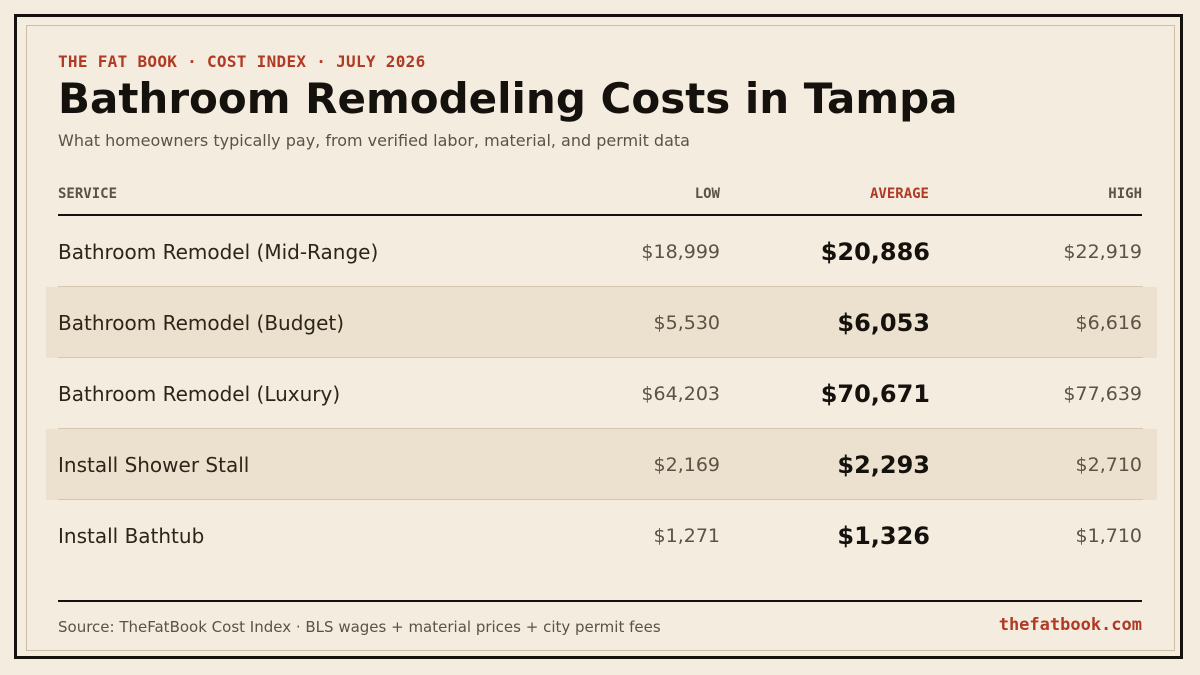  Describe the element at coordinates (899, 194) in the screenshot. I see `column-header-average: AVERAGE` at that location.